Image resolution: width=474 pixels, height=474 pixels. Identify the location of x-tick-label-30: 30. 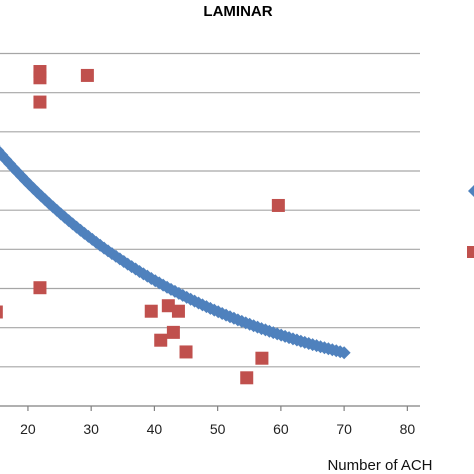
(91, 429).